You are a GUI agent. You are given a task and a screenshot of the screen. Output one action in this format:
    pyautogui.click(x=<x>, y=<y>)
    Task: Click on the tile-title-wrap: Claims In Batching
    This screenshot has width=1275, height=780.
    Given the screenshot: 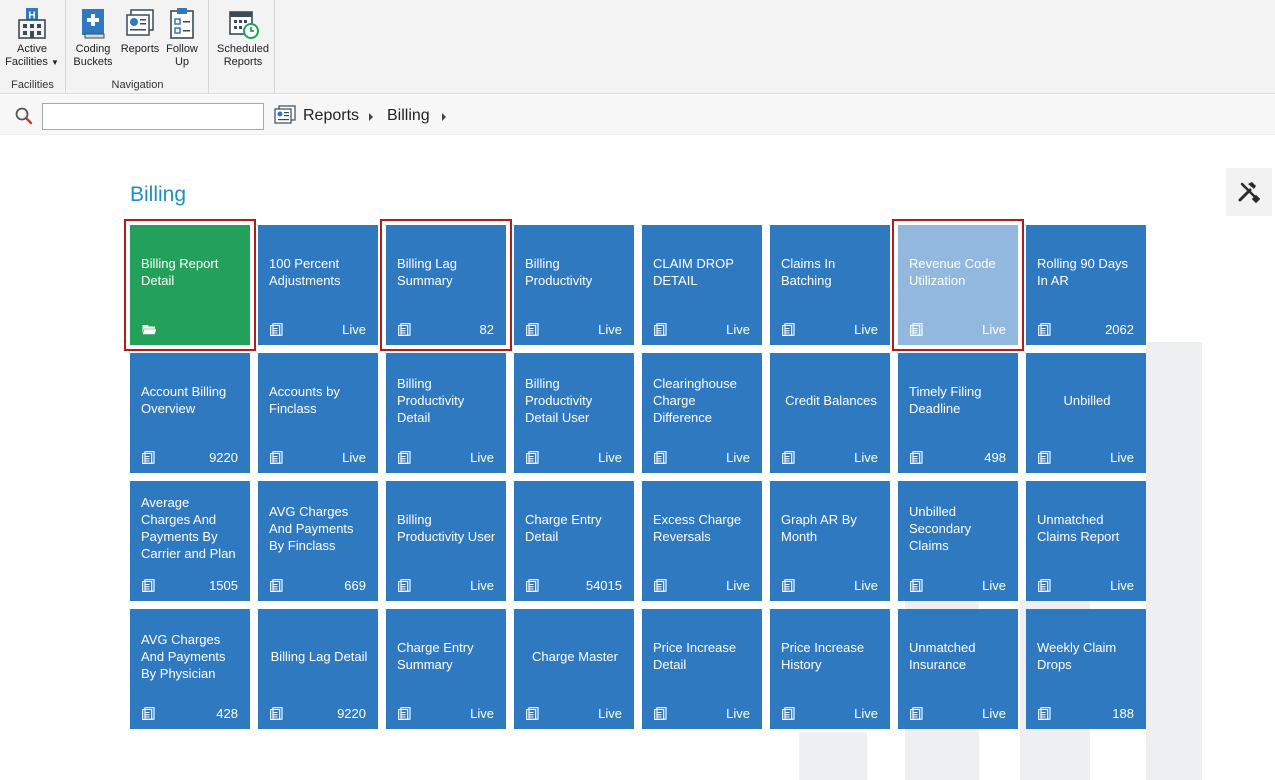 What is the action you would take?
    pyautogui.click(x=831, y=272)
    